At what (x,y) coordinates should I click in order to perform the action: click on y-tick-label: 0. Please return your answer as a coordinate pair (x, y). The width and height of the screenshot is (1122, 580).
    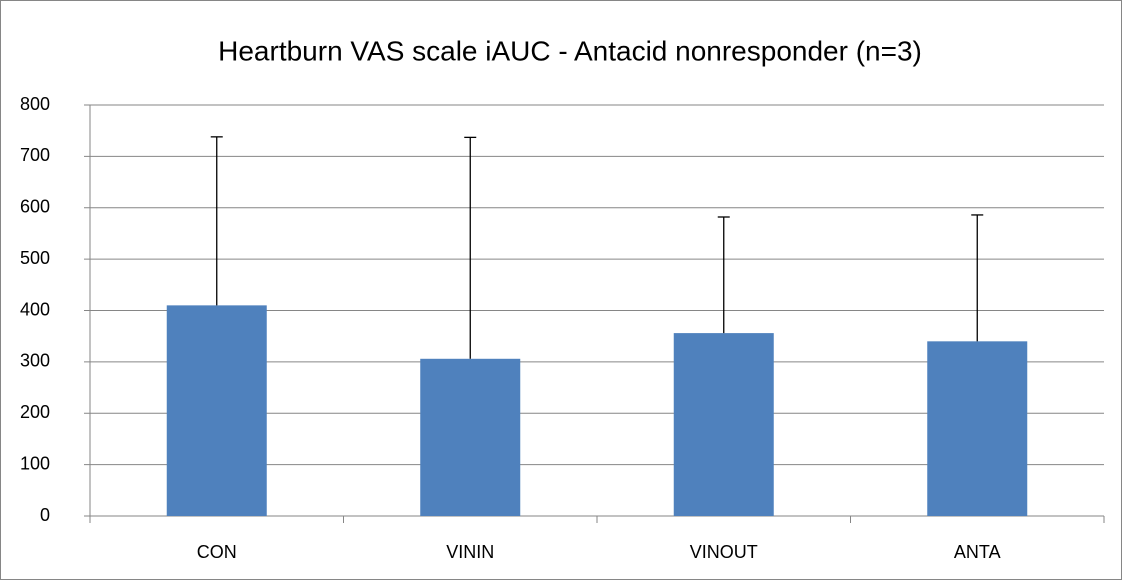
    Looking at the image, I should click on (45, 515).